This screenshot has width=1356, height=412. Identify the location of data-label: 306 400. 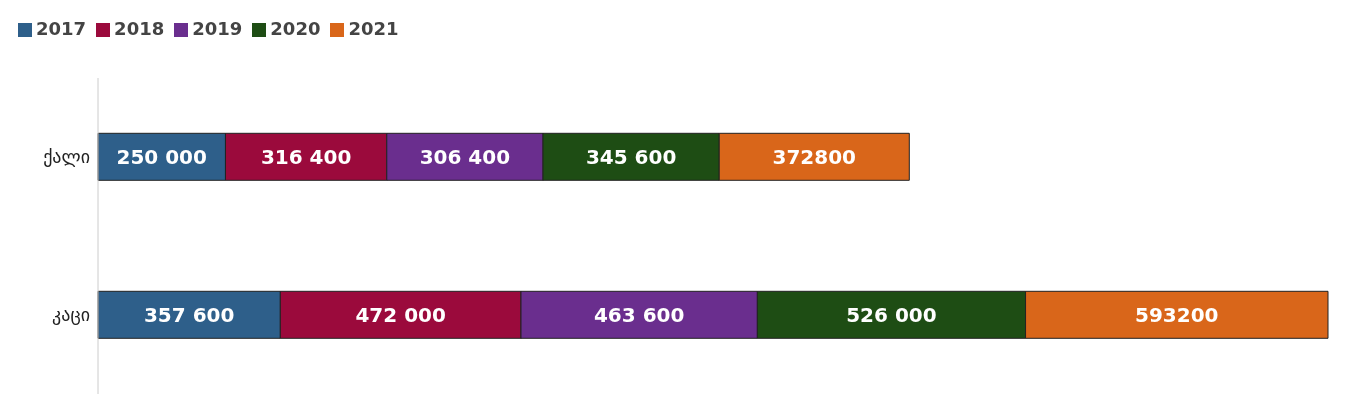
(465, 156).